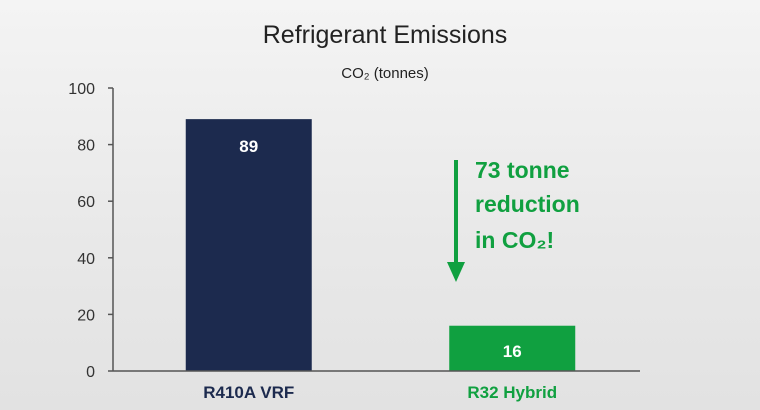 The height and width of the screenshot is (410, 760). What do you see at coordinates (91, 231) in the screenshot?
I see `y-axis: 0 20 40 60 80 100` at bounding box center [91, 231].